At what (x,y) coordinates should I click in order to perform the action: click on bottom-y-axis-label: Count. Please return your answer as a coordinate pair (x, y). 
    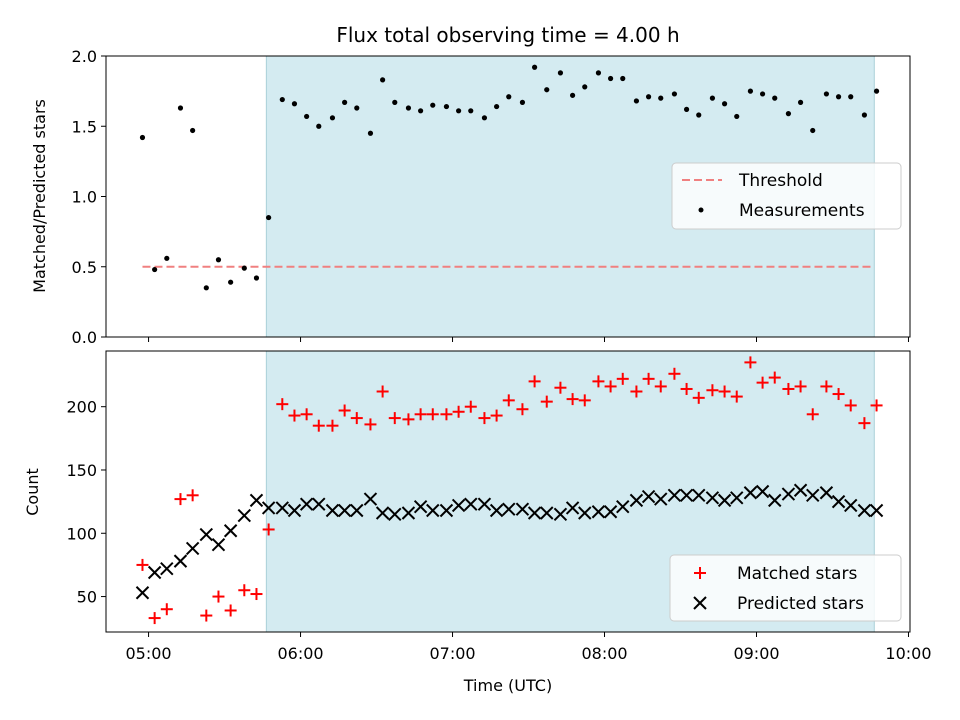
    Looking at the image, I should click on (32, 492).